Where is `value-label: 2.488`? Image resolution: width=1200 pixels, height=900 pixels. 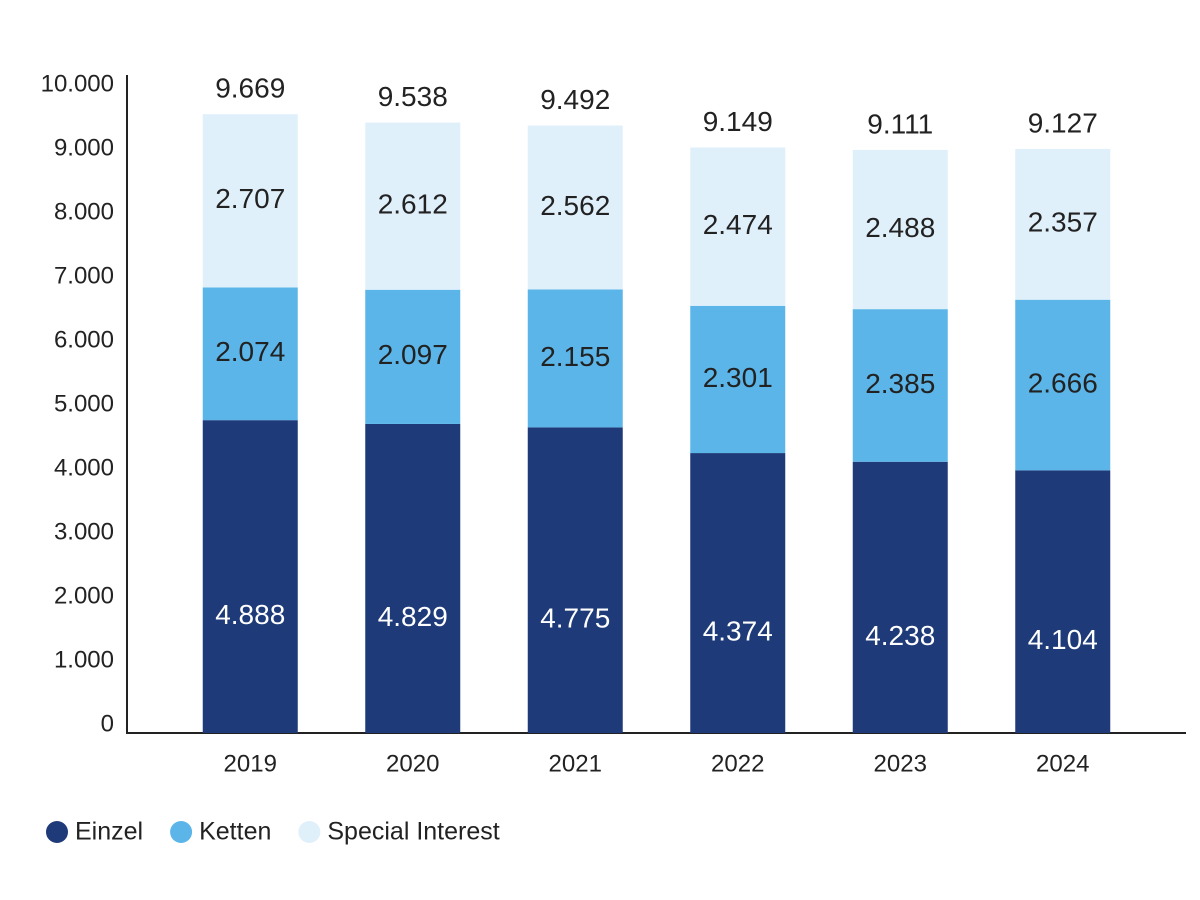 value-label: 2.488 is located at coordinates (900, 227).